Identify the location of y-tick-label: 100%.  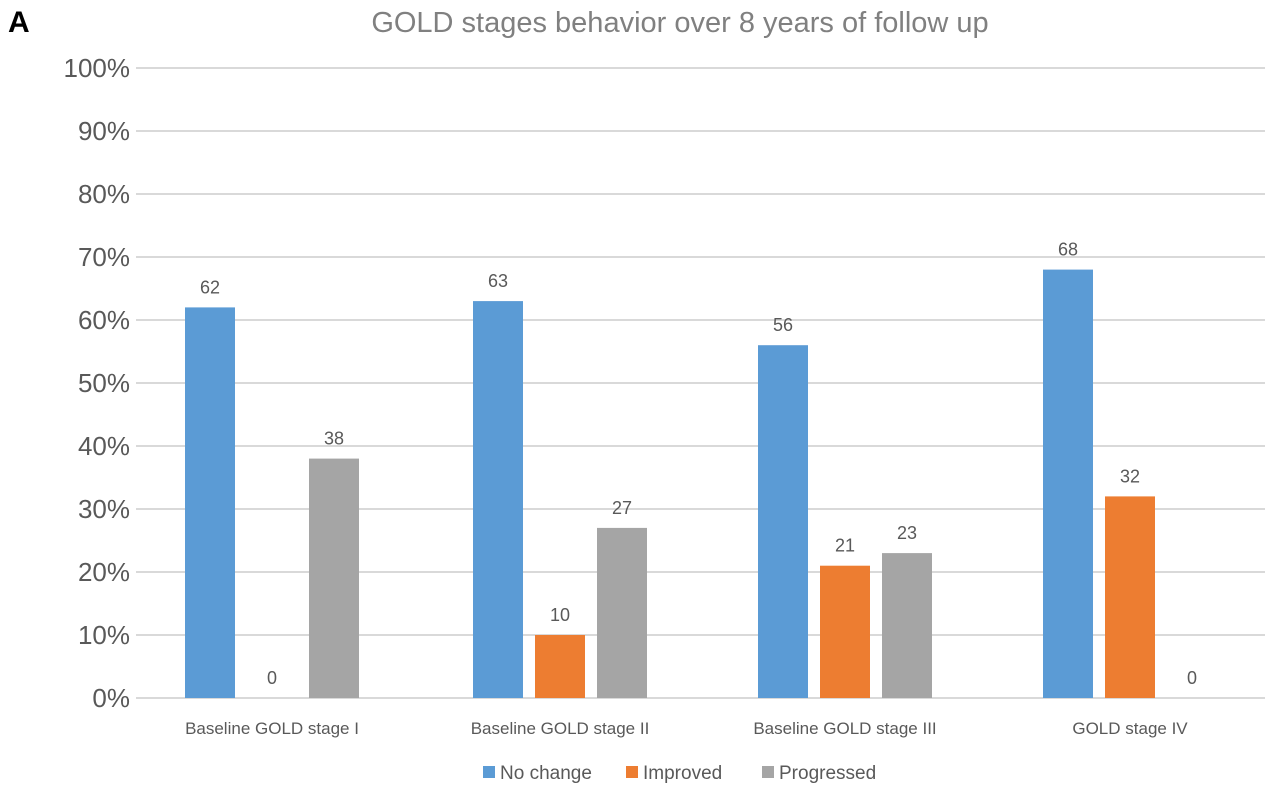
(97, 68).